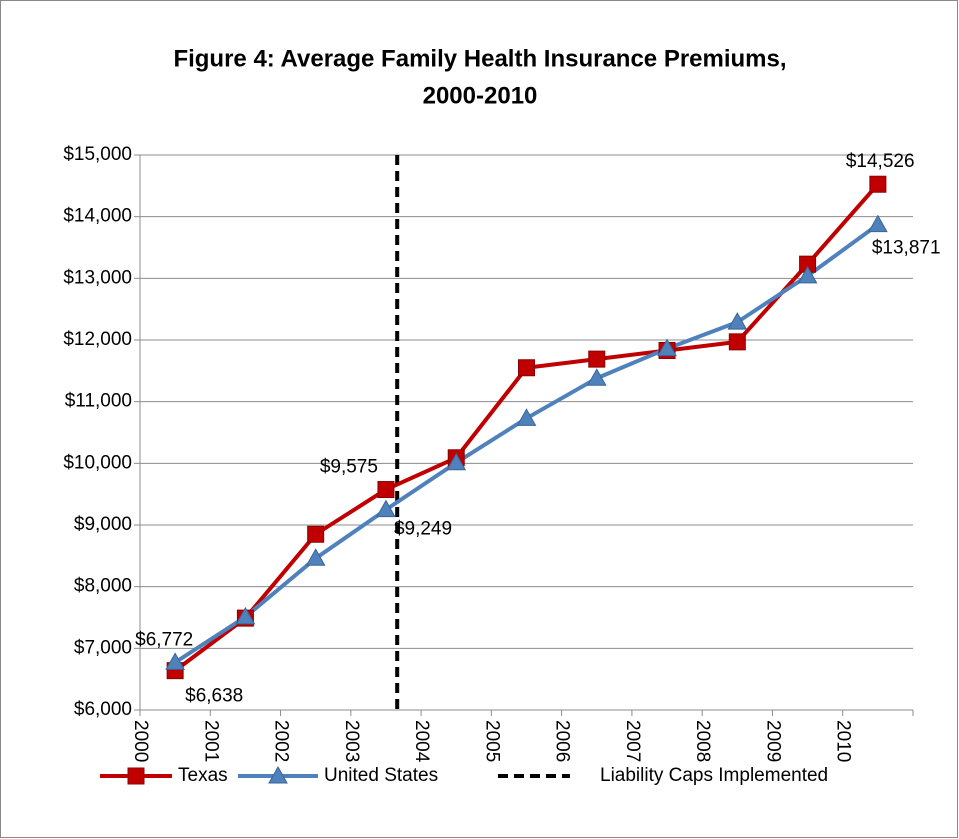 This screenshot has height=839, width=959. I want to click on data-label: $6,638, so click(214, 696).